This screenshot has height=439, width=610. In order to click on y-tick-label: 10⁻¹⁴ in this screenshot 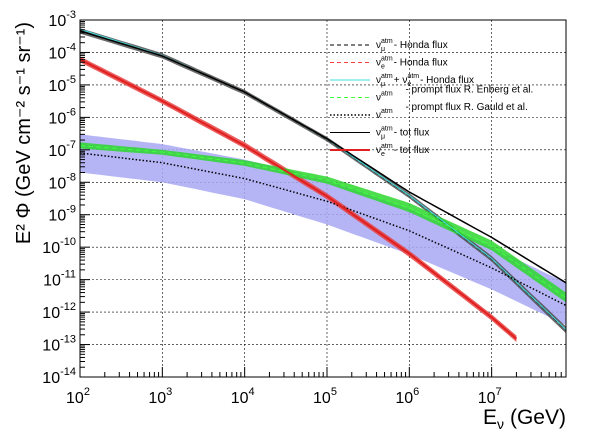, I will do `click(59, 376)`.